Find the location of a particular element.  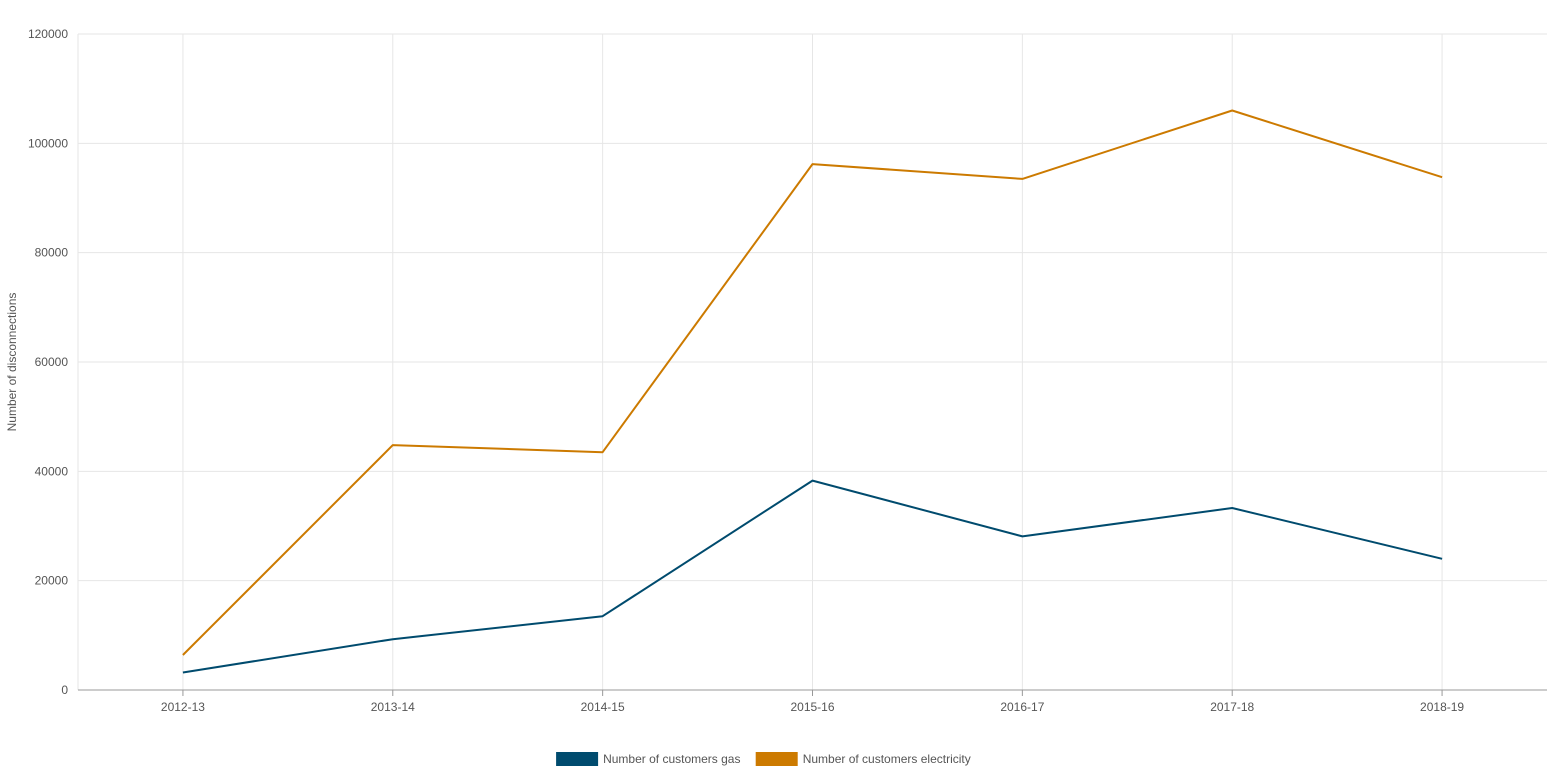

y-tick-label: 20000 is located at coordinates (52, 581).